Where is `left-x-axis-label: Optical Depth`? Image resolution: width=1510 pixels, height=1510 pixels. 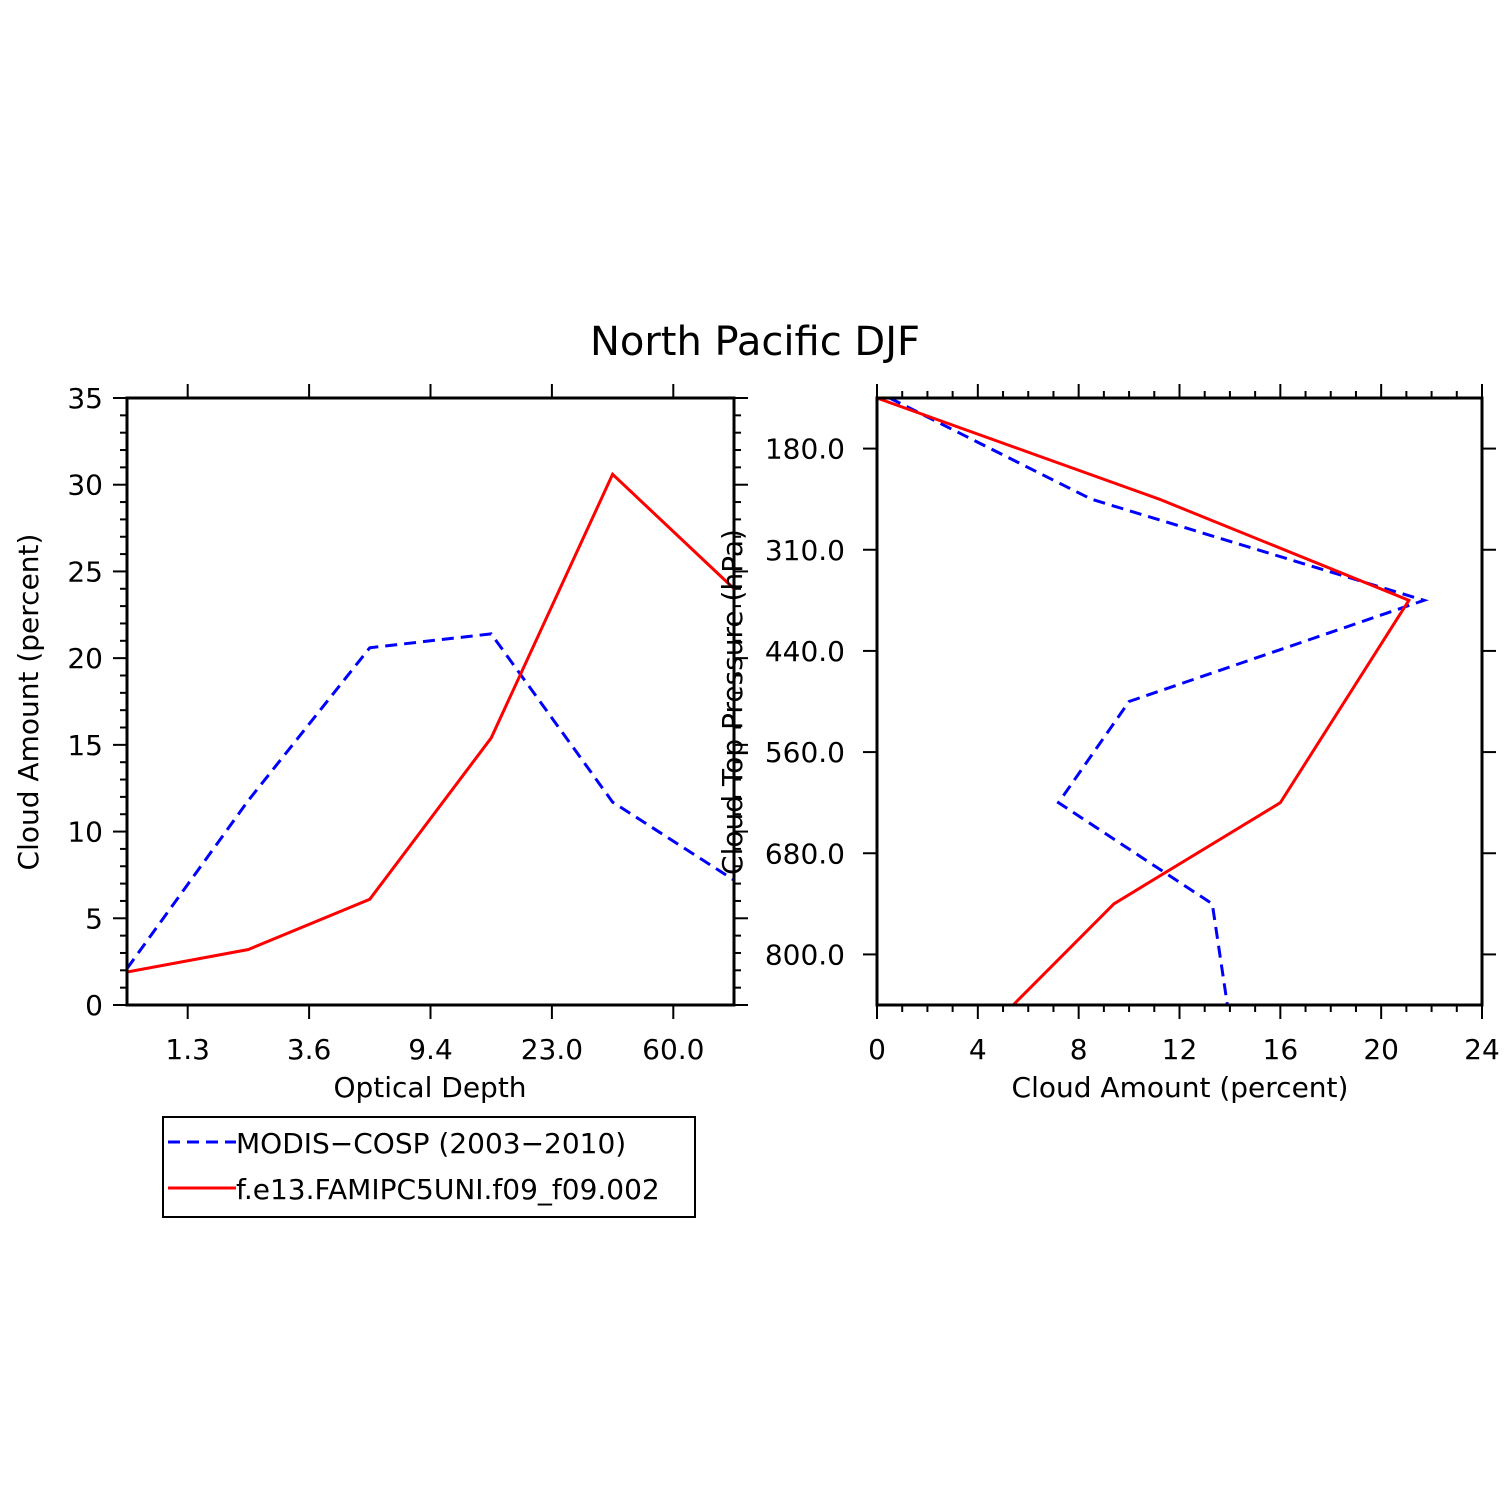 left-x-axis-label: Optical Depth is located at coordinates (429, 1087).